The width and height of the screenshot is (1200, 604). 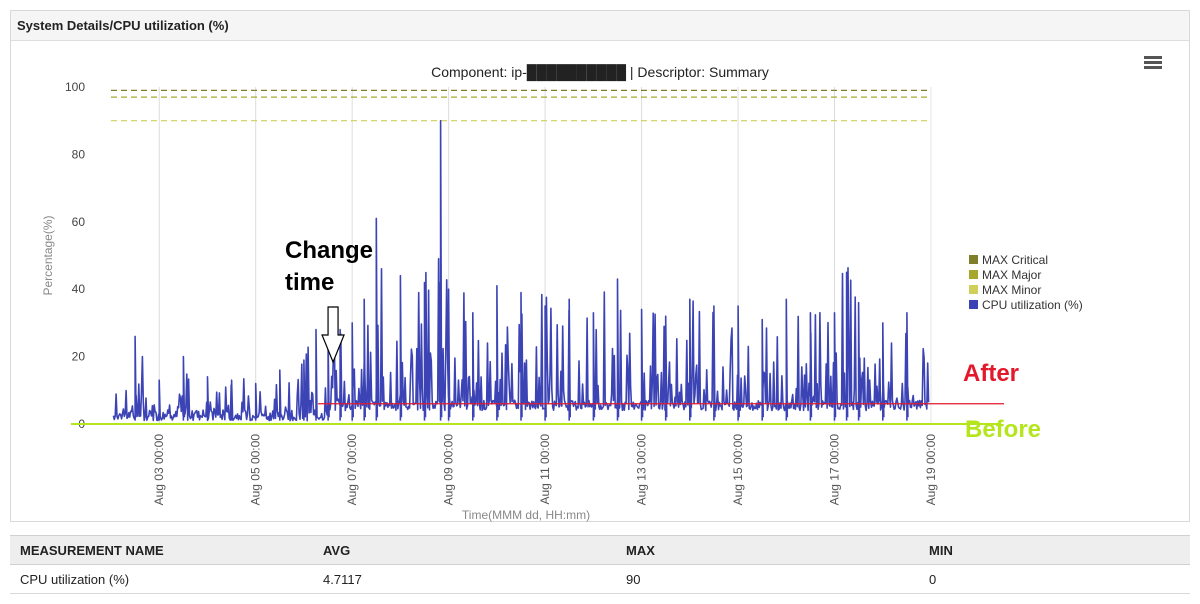 What do you see at coordinates (931, 470) in the screenshot?
I see `x-tick-label: Aug 19 00:00` at bounding box center [931, 470].